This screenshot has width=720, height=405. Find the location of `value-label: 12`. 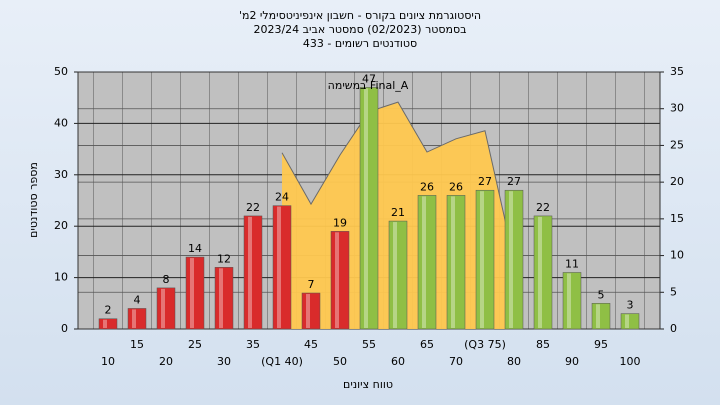

value-label: 12 is located at coordinates (224, 258).